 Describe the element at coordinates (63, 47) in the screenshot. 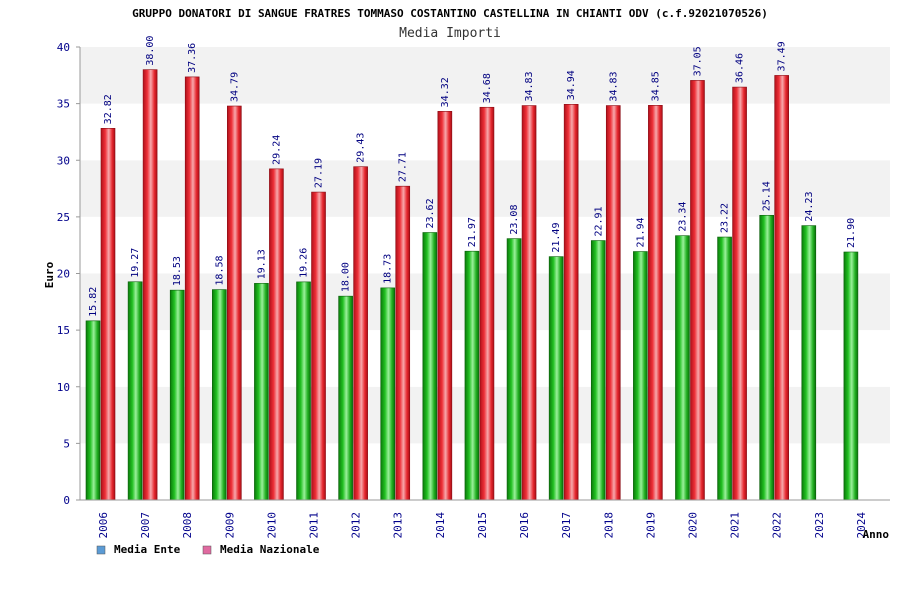

I see `y-tick-label: 40` at that location.